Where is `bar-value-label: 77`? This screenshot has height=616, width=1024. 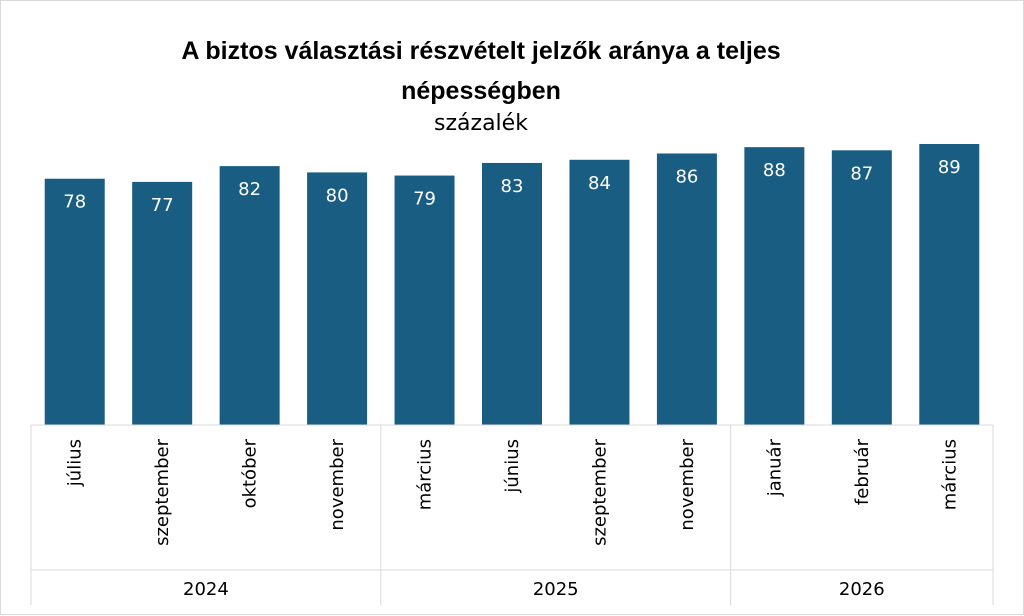 bar-value-label: 77 is located at coordinates (162, 205).